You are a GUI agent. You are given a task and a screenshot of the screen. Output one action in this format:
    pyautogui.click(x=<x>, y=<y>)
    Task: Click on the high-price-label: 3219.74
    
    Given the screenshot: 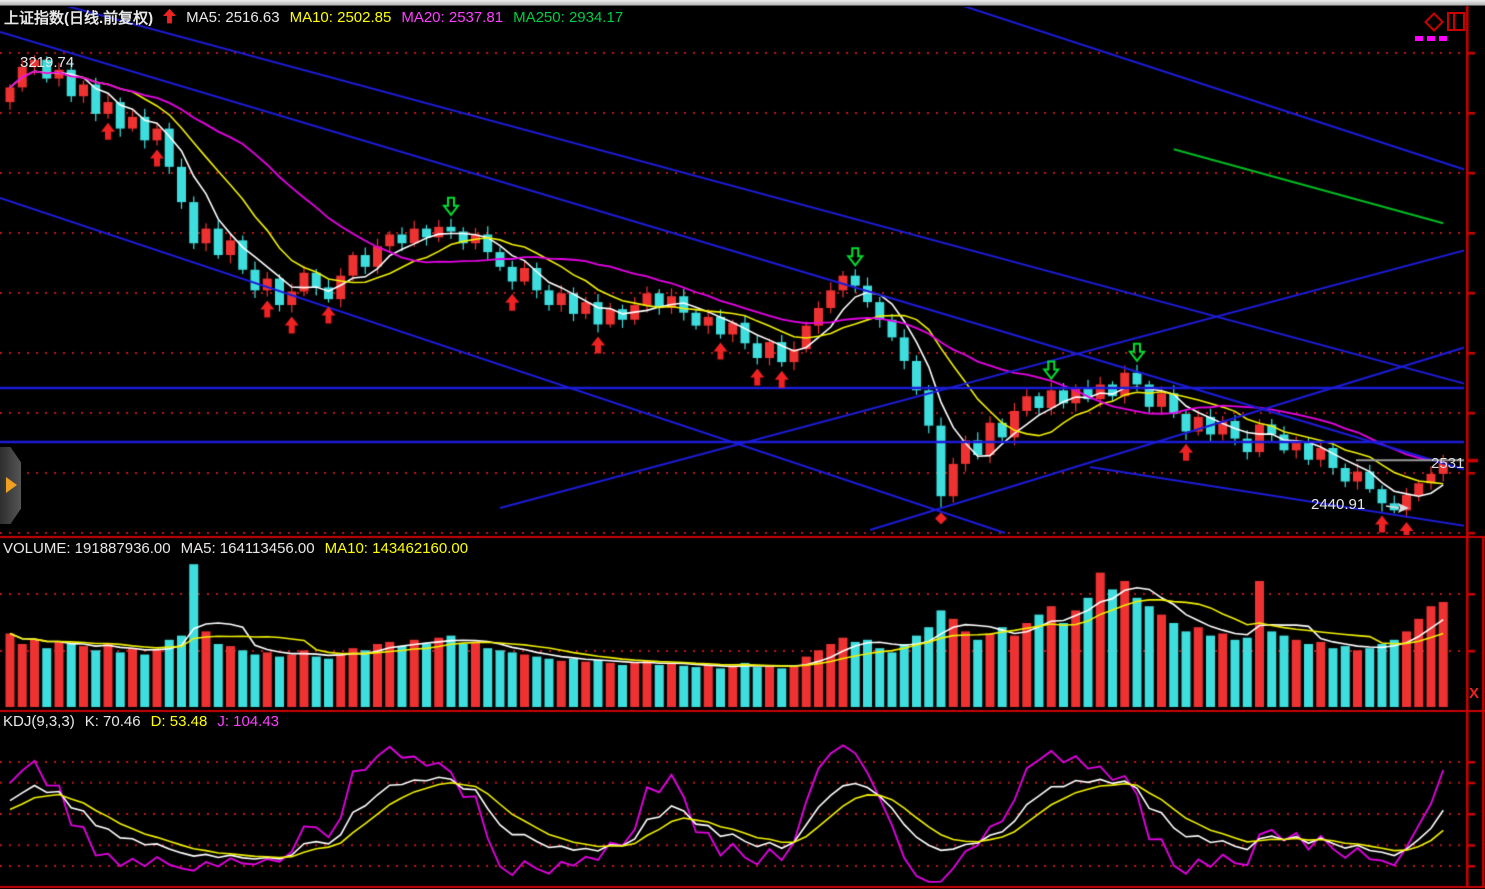 What is the action you would take?
    pyautogui.click(x=47, y=62)
    